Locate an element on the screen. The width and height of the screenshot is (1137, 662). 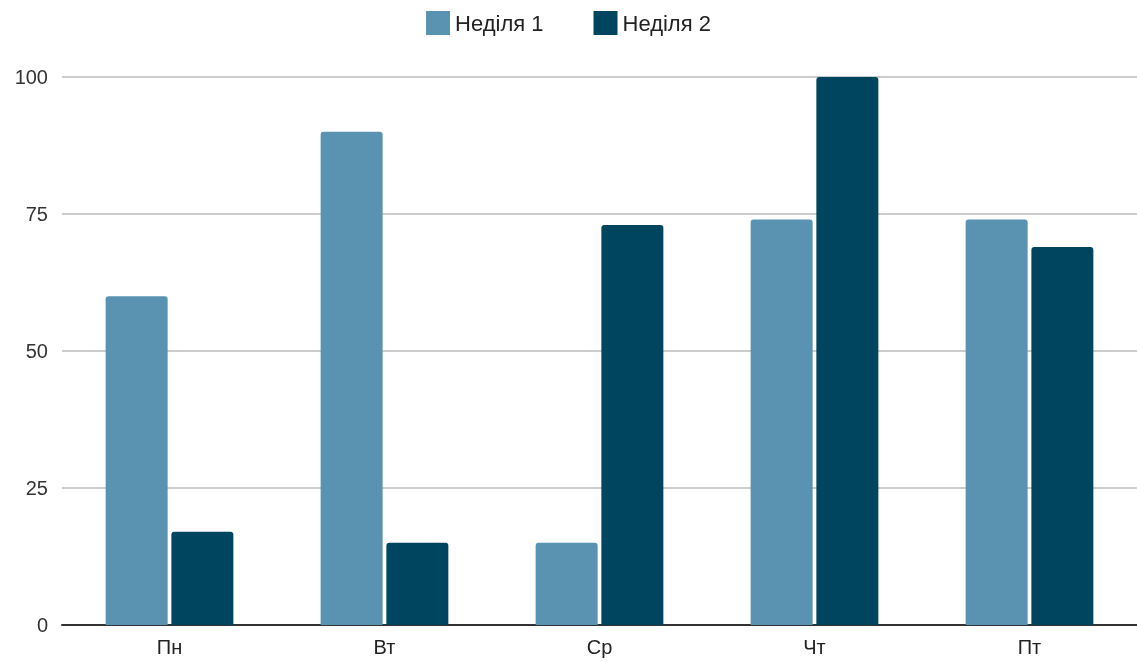
x-tick-label: Вт is located at coordinates (384, 647).